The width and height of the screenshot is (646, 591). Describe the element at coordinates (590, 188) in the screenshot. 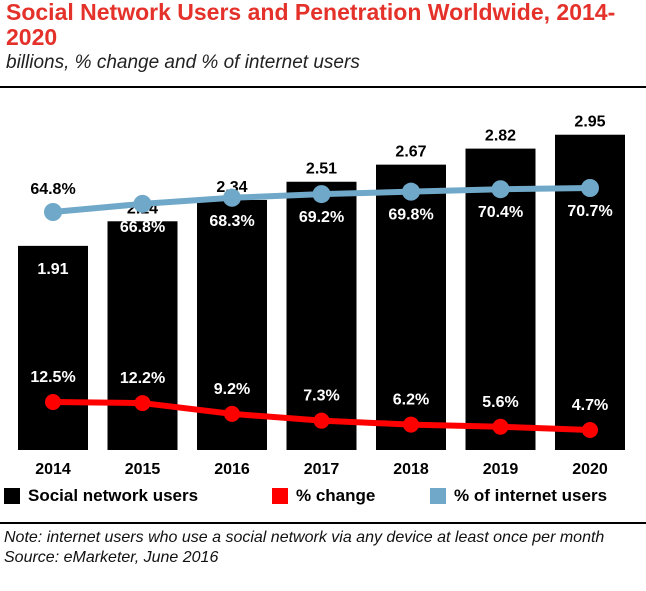

I see `penetration-point-2020` at that location.